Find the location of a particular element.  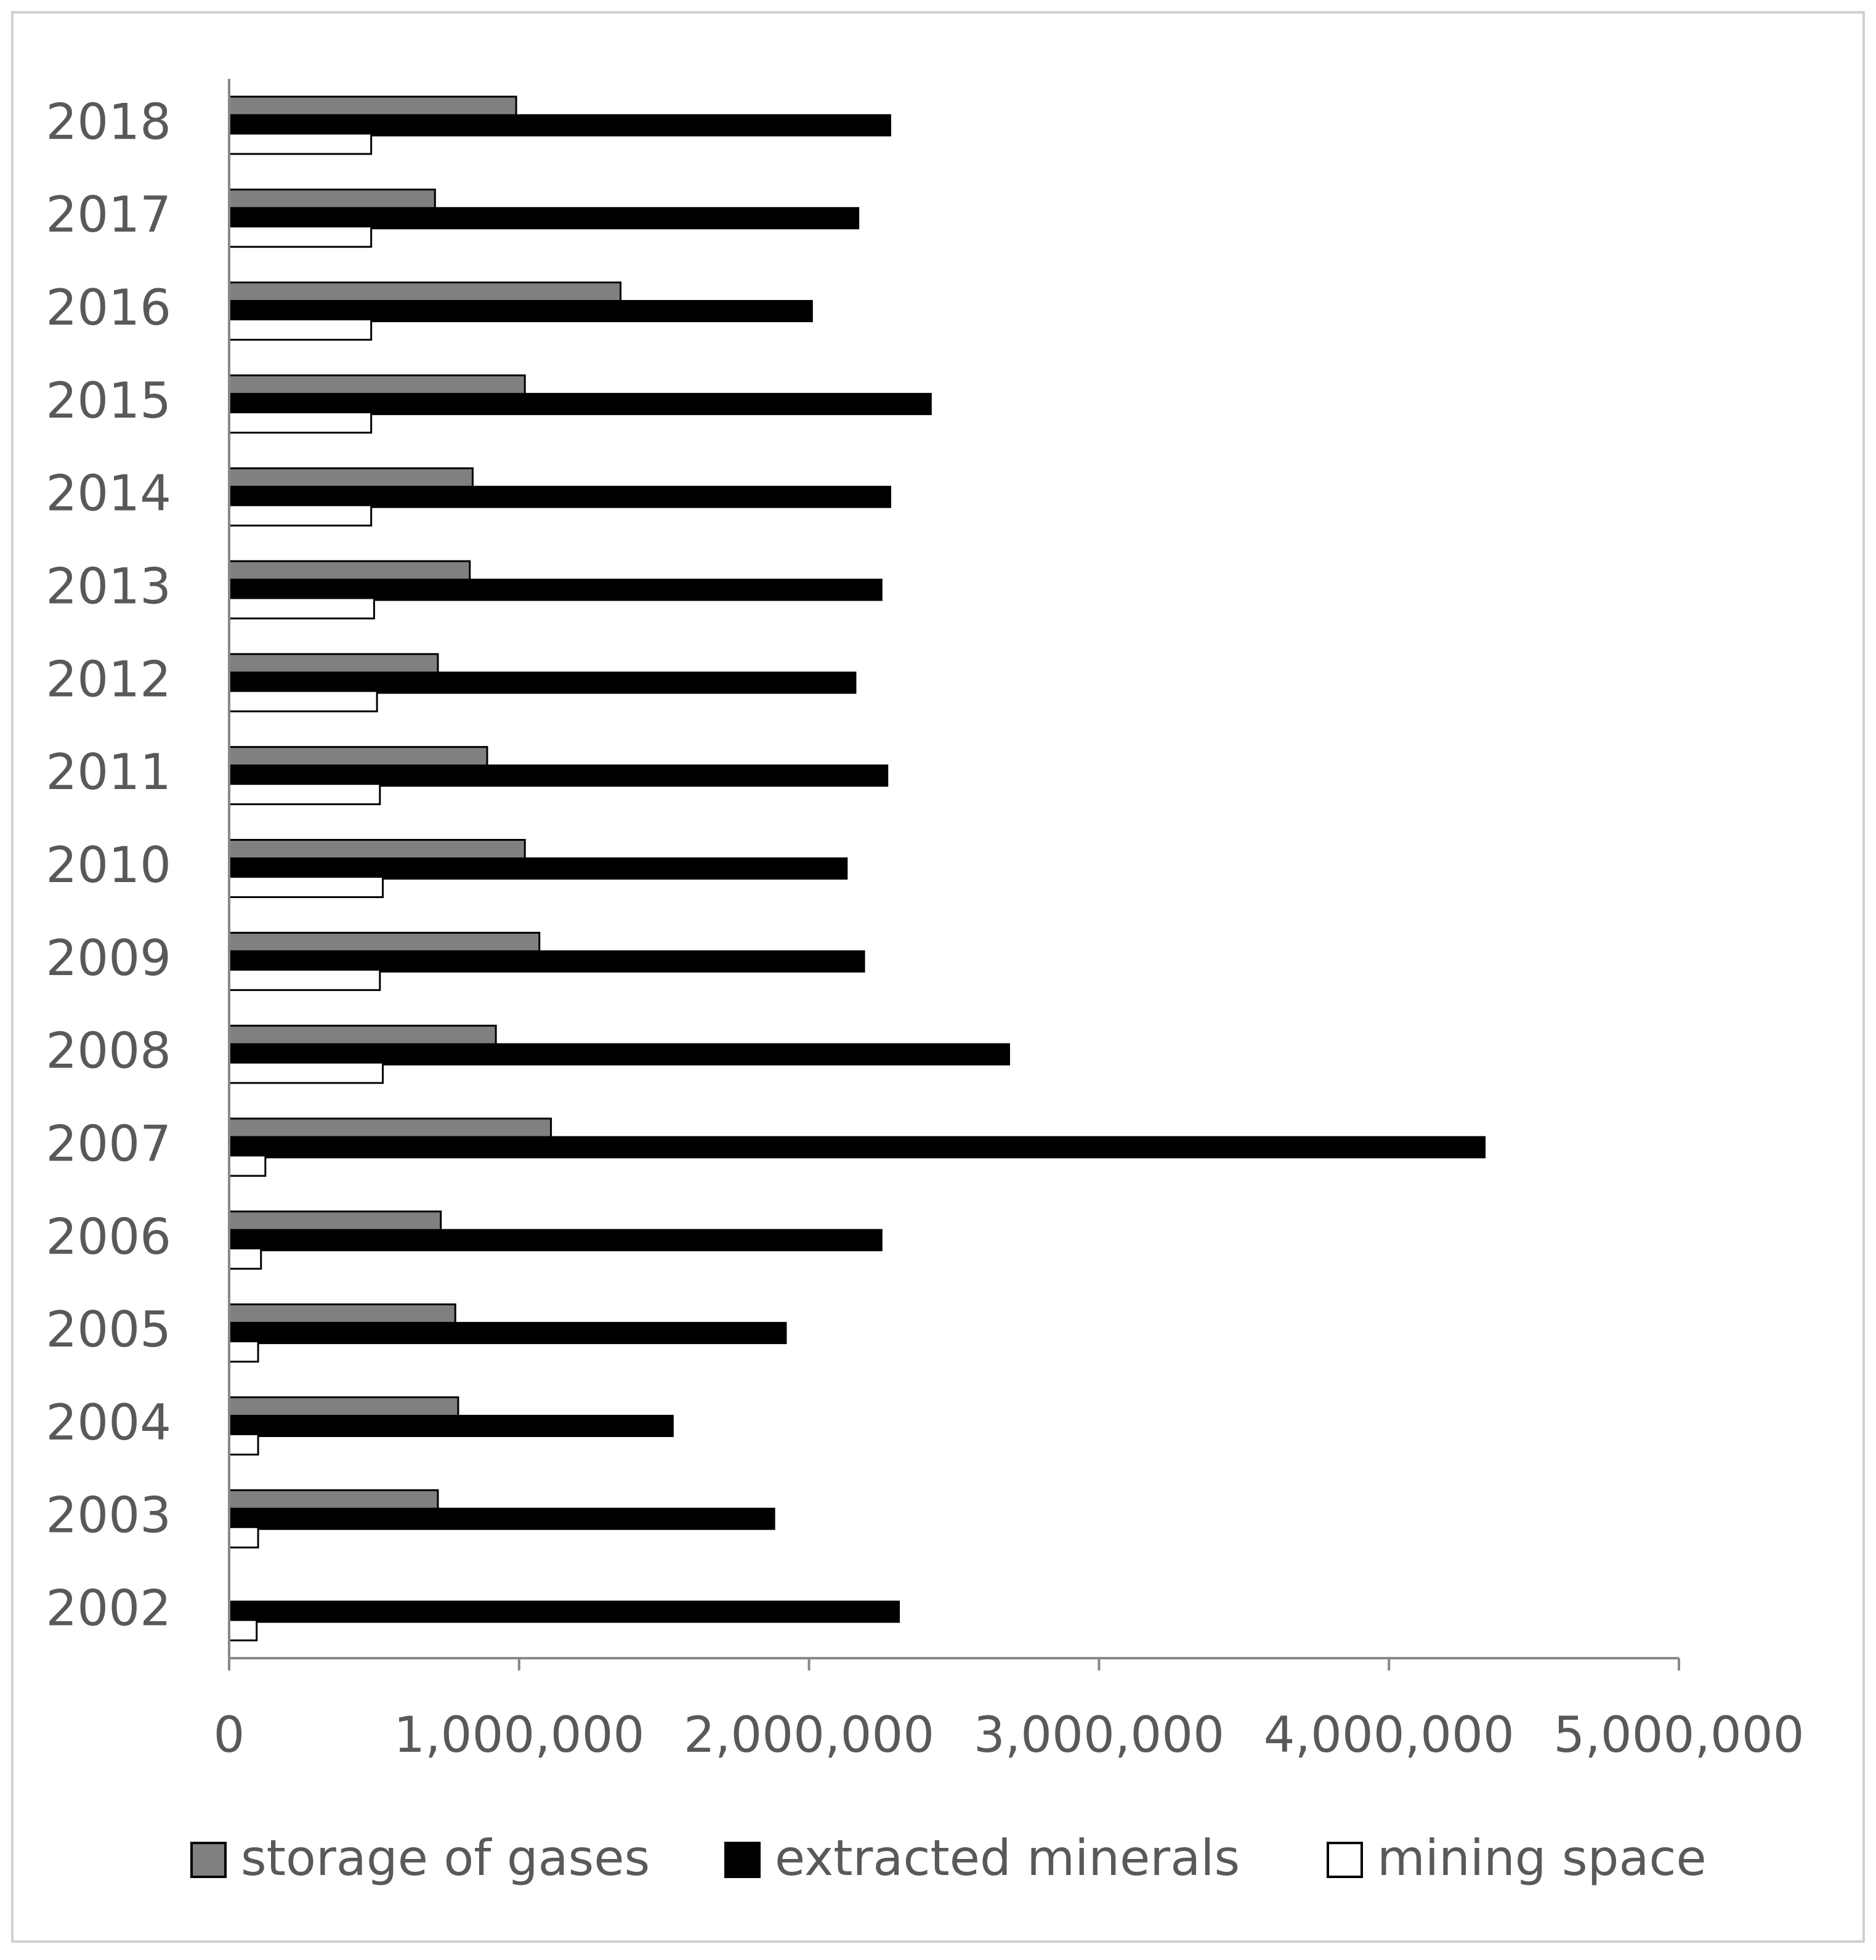

y-tick-label: 2007 is located at coordinates (108, 1143).